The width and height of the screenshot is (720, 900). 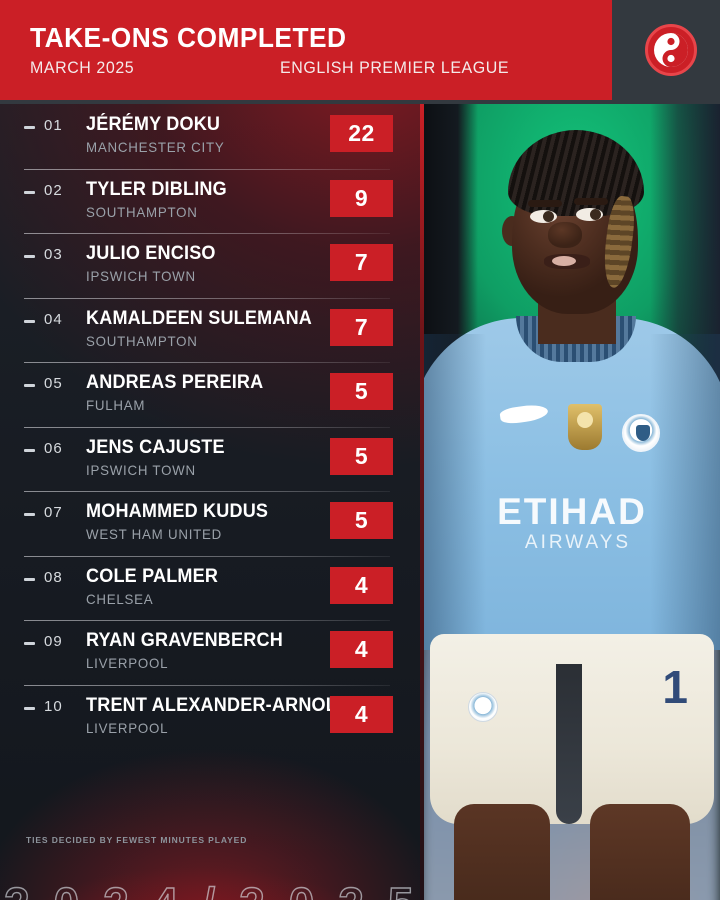 What do you see at coordinates (395, 67) in the screenshot?
I see `header-league: ENGLISH PREMIER LEAGUE` at bounding box center [395, 67].